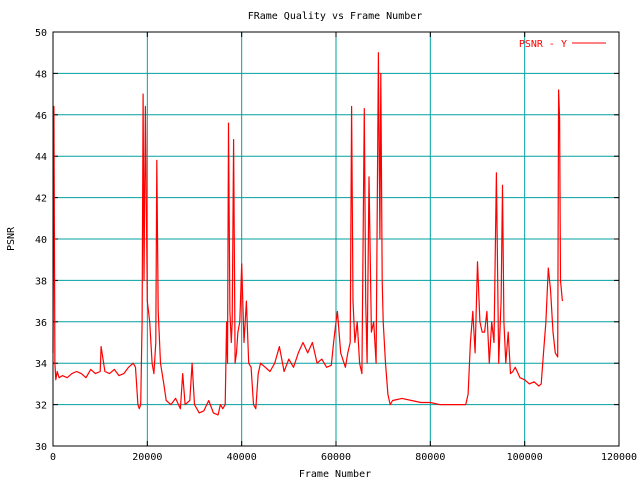 The height and width of the screenshot is (480, 640). I want to click on x-tick-label: 40000, so click(242, 457).